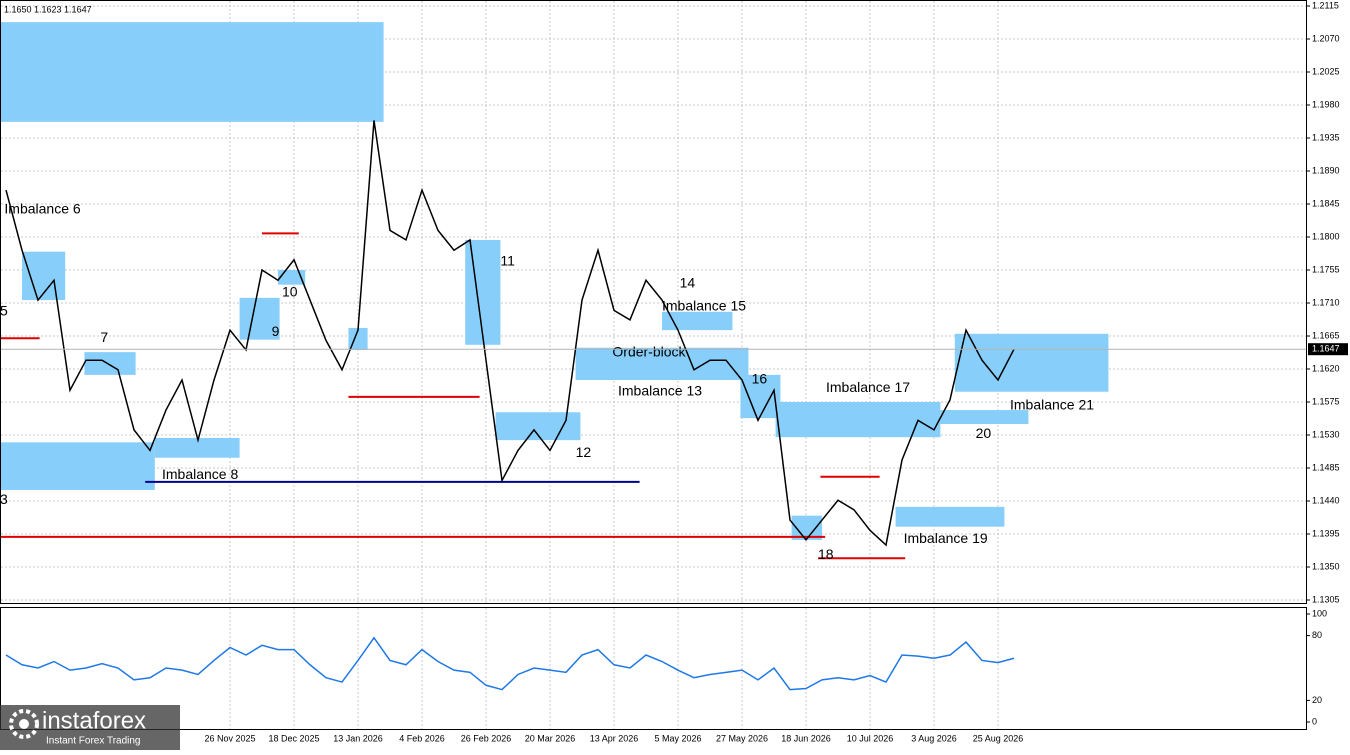 The image size is (1350, 755). I want to click on y-tick-label: 1.1395, so click(1326, 533).